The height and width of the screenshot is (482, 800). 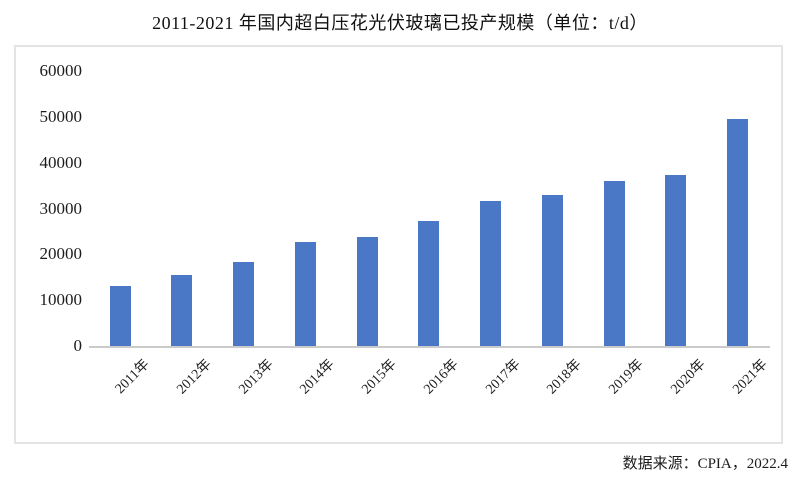 What do you see at coordinates (490, 273) in the screenshot?
I see `bar-2017年` at bounding box center [490, 273].